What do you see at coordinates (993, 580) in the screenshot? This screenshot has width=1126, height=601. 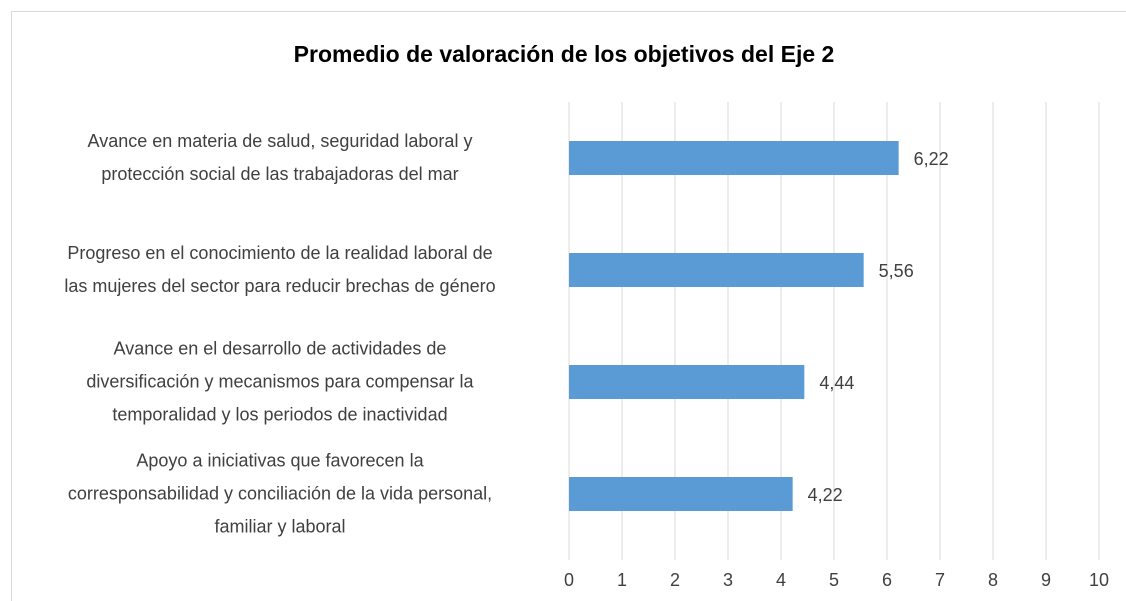 I see `x-tick-label: 8` at bounding box center [993, 580].